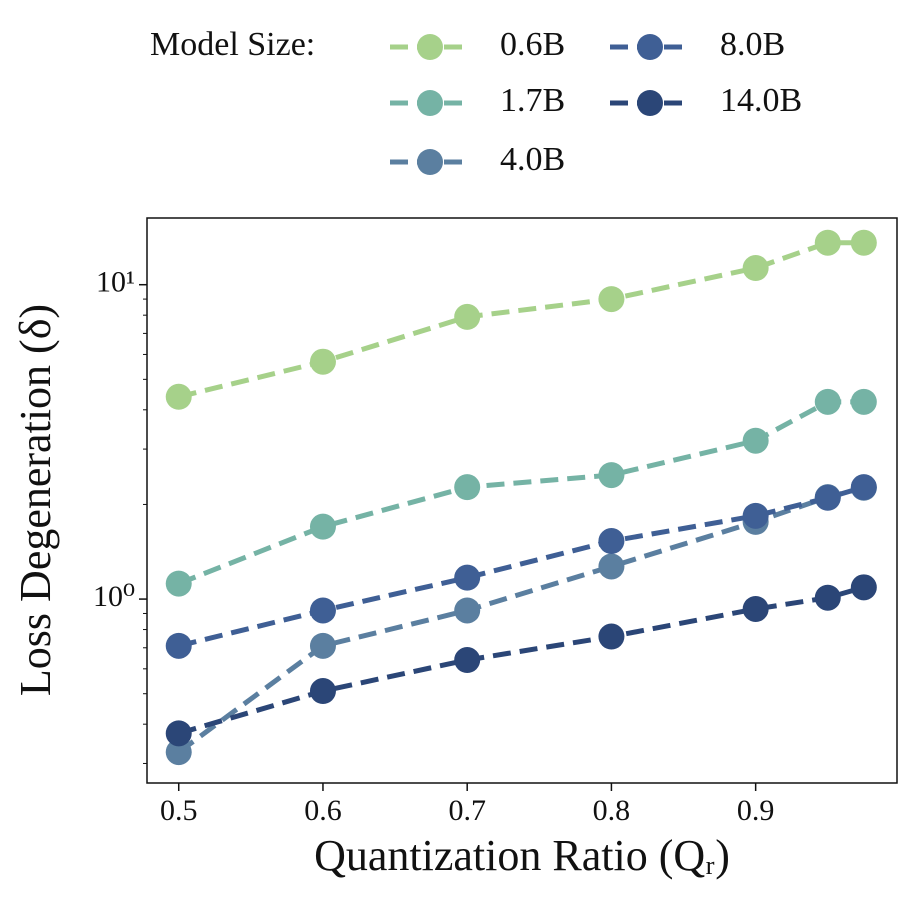 The image size is (912, 901). I want to click on x-tick-label: 0.5, so click(179, 810).